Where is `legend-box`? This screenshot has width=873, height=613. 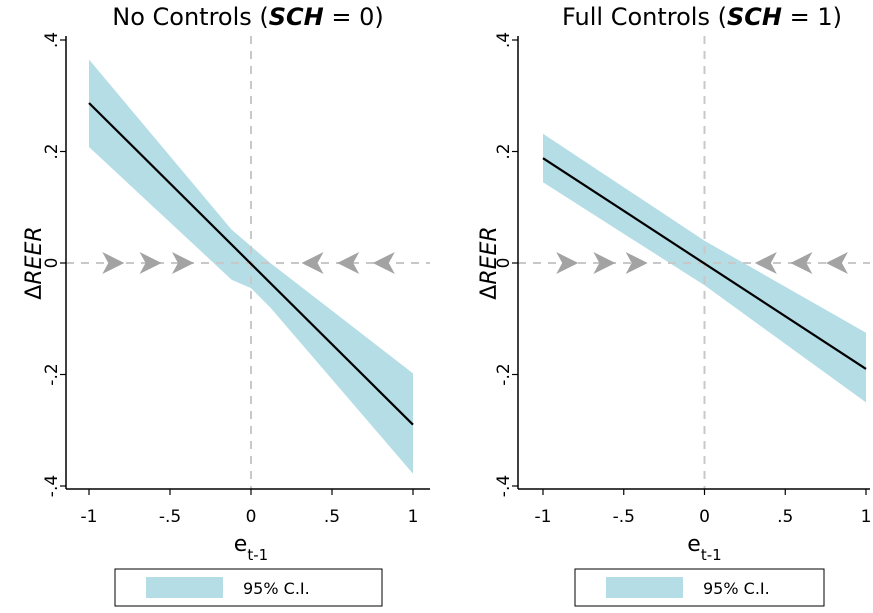
legend-box is located at coordinates (699, 587).